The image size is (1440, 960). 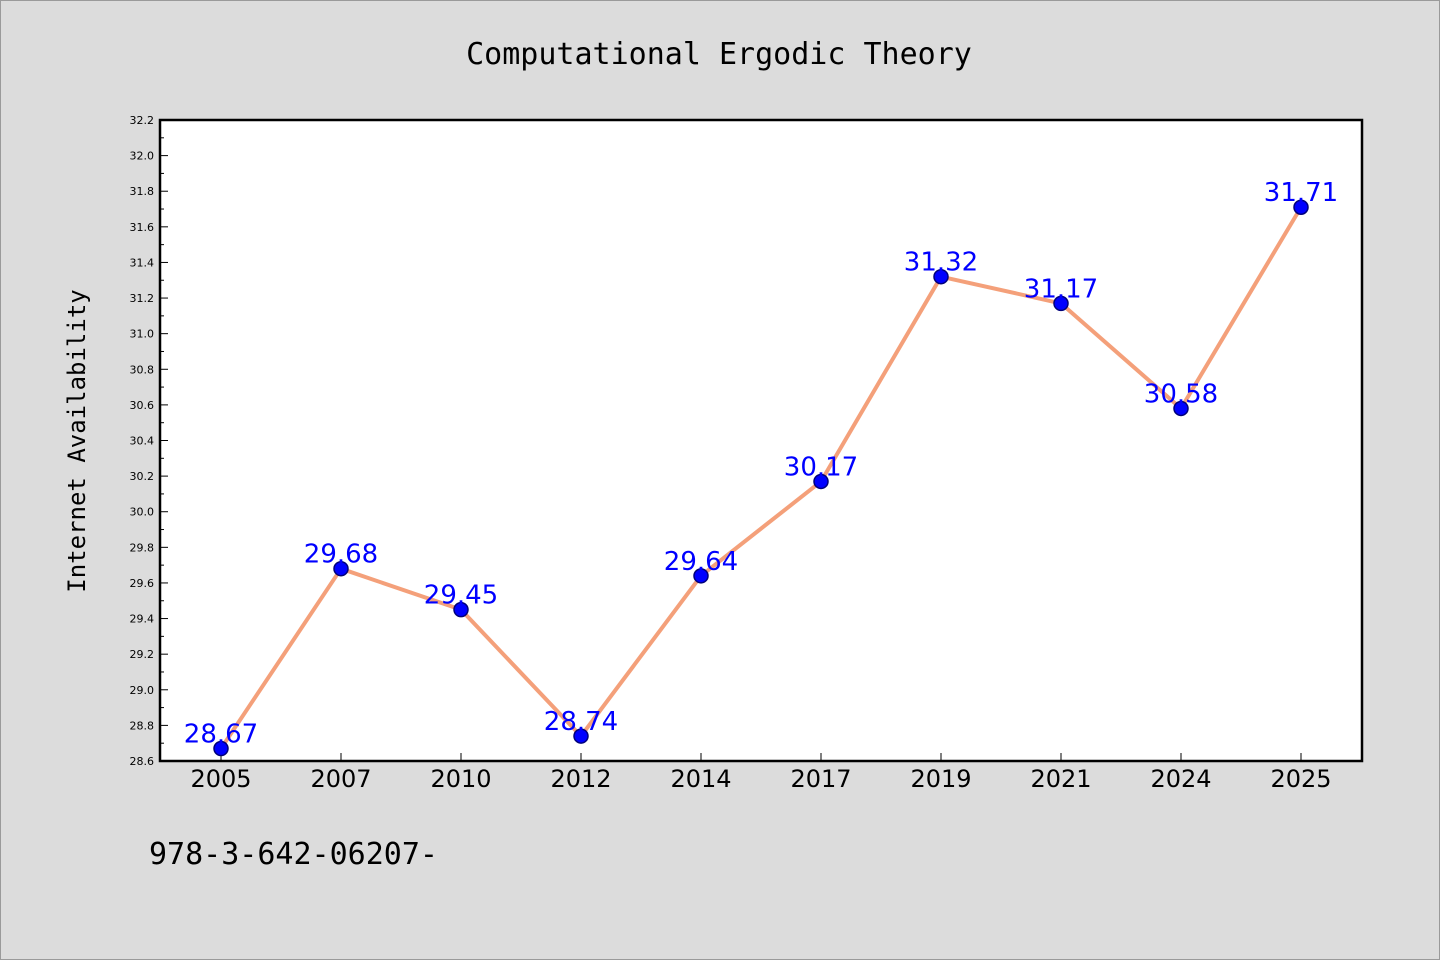 I want to click on footer-isbn: 978-3-642-06207-, so click(x=293, y=854).